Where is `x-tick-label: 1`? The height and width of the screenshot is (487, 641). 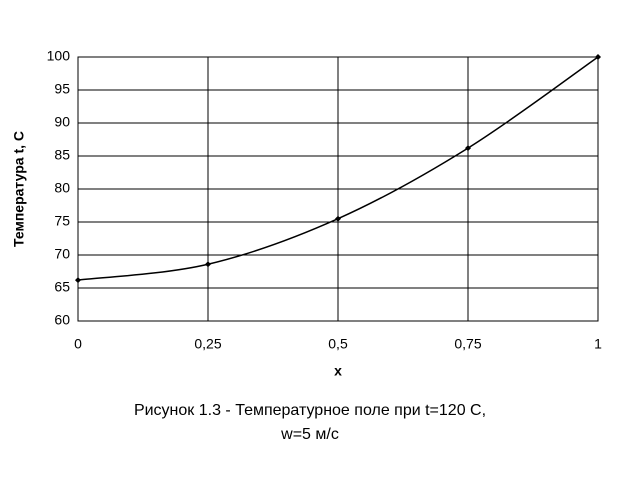
x-tick-label: 1 is located at coordinates (598, 344).